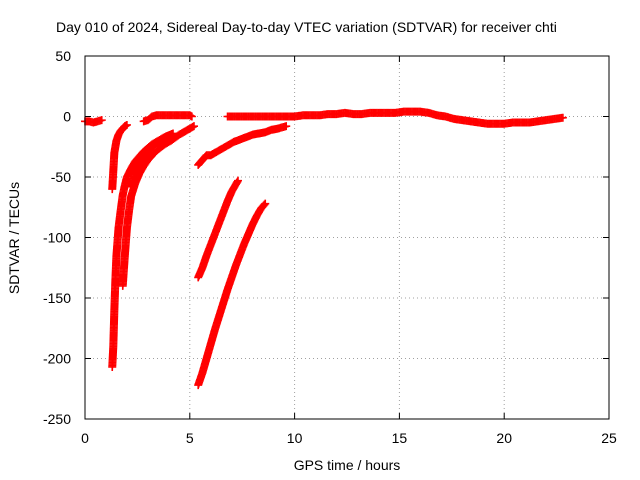 The image size is (640, 480). I want to click on x-tick-label: 15, so click(400, 438).